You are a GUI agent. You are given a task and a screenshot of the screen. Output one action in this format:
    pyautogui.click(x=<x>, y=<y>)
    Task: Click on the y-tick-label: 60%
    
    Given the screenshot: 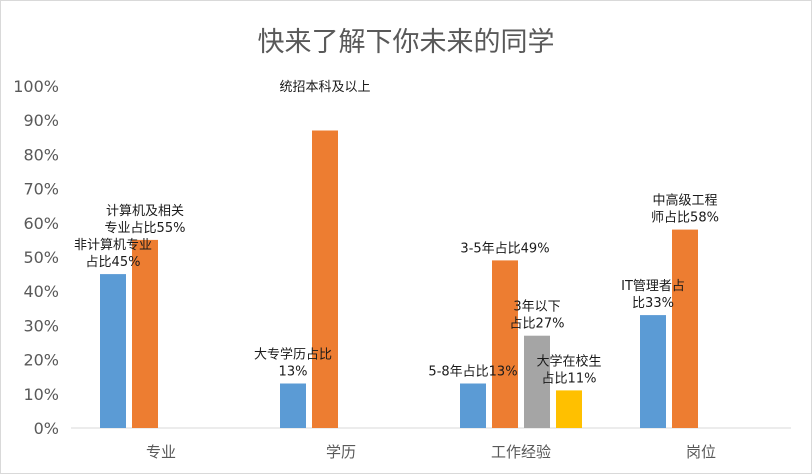 What is the action you would take?
    pyautogui.click(x=41, y=223)
    